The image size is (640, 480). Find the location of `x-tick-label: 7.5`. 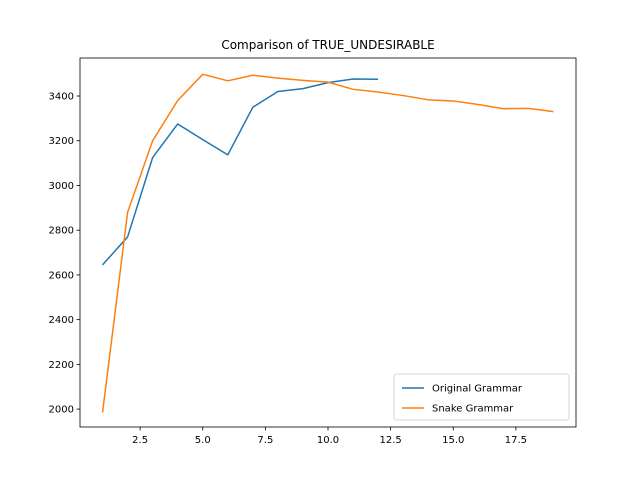

x-tick-label: 7.5 is located at coordinates (265, 440).